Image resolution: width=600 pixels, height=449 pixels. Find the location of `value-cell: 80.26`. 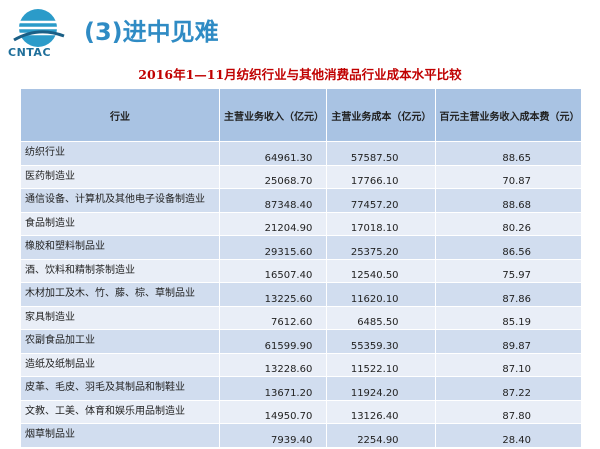

value-cell: 80.26 is located at coordinates (508, 223).